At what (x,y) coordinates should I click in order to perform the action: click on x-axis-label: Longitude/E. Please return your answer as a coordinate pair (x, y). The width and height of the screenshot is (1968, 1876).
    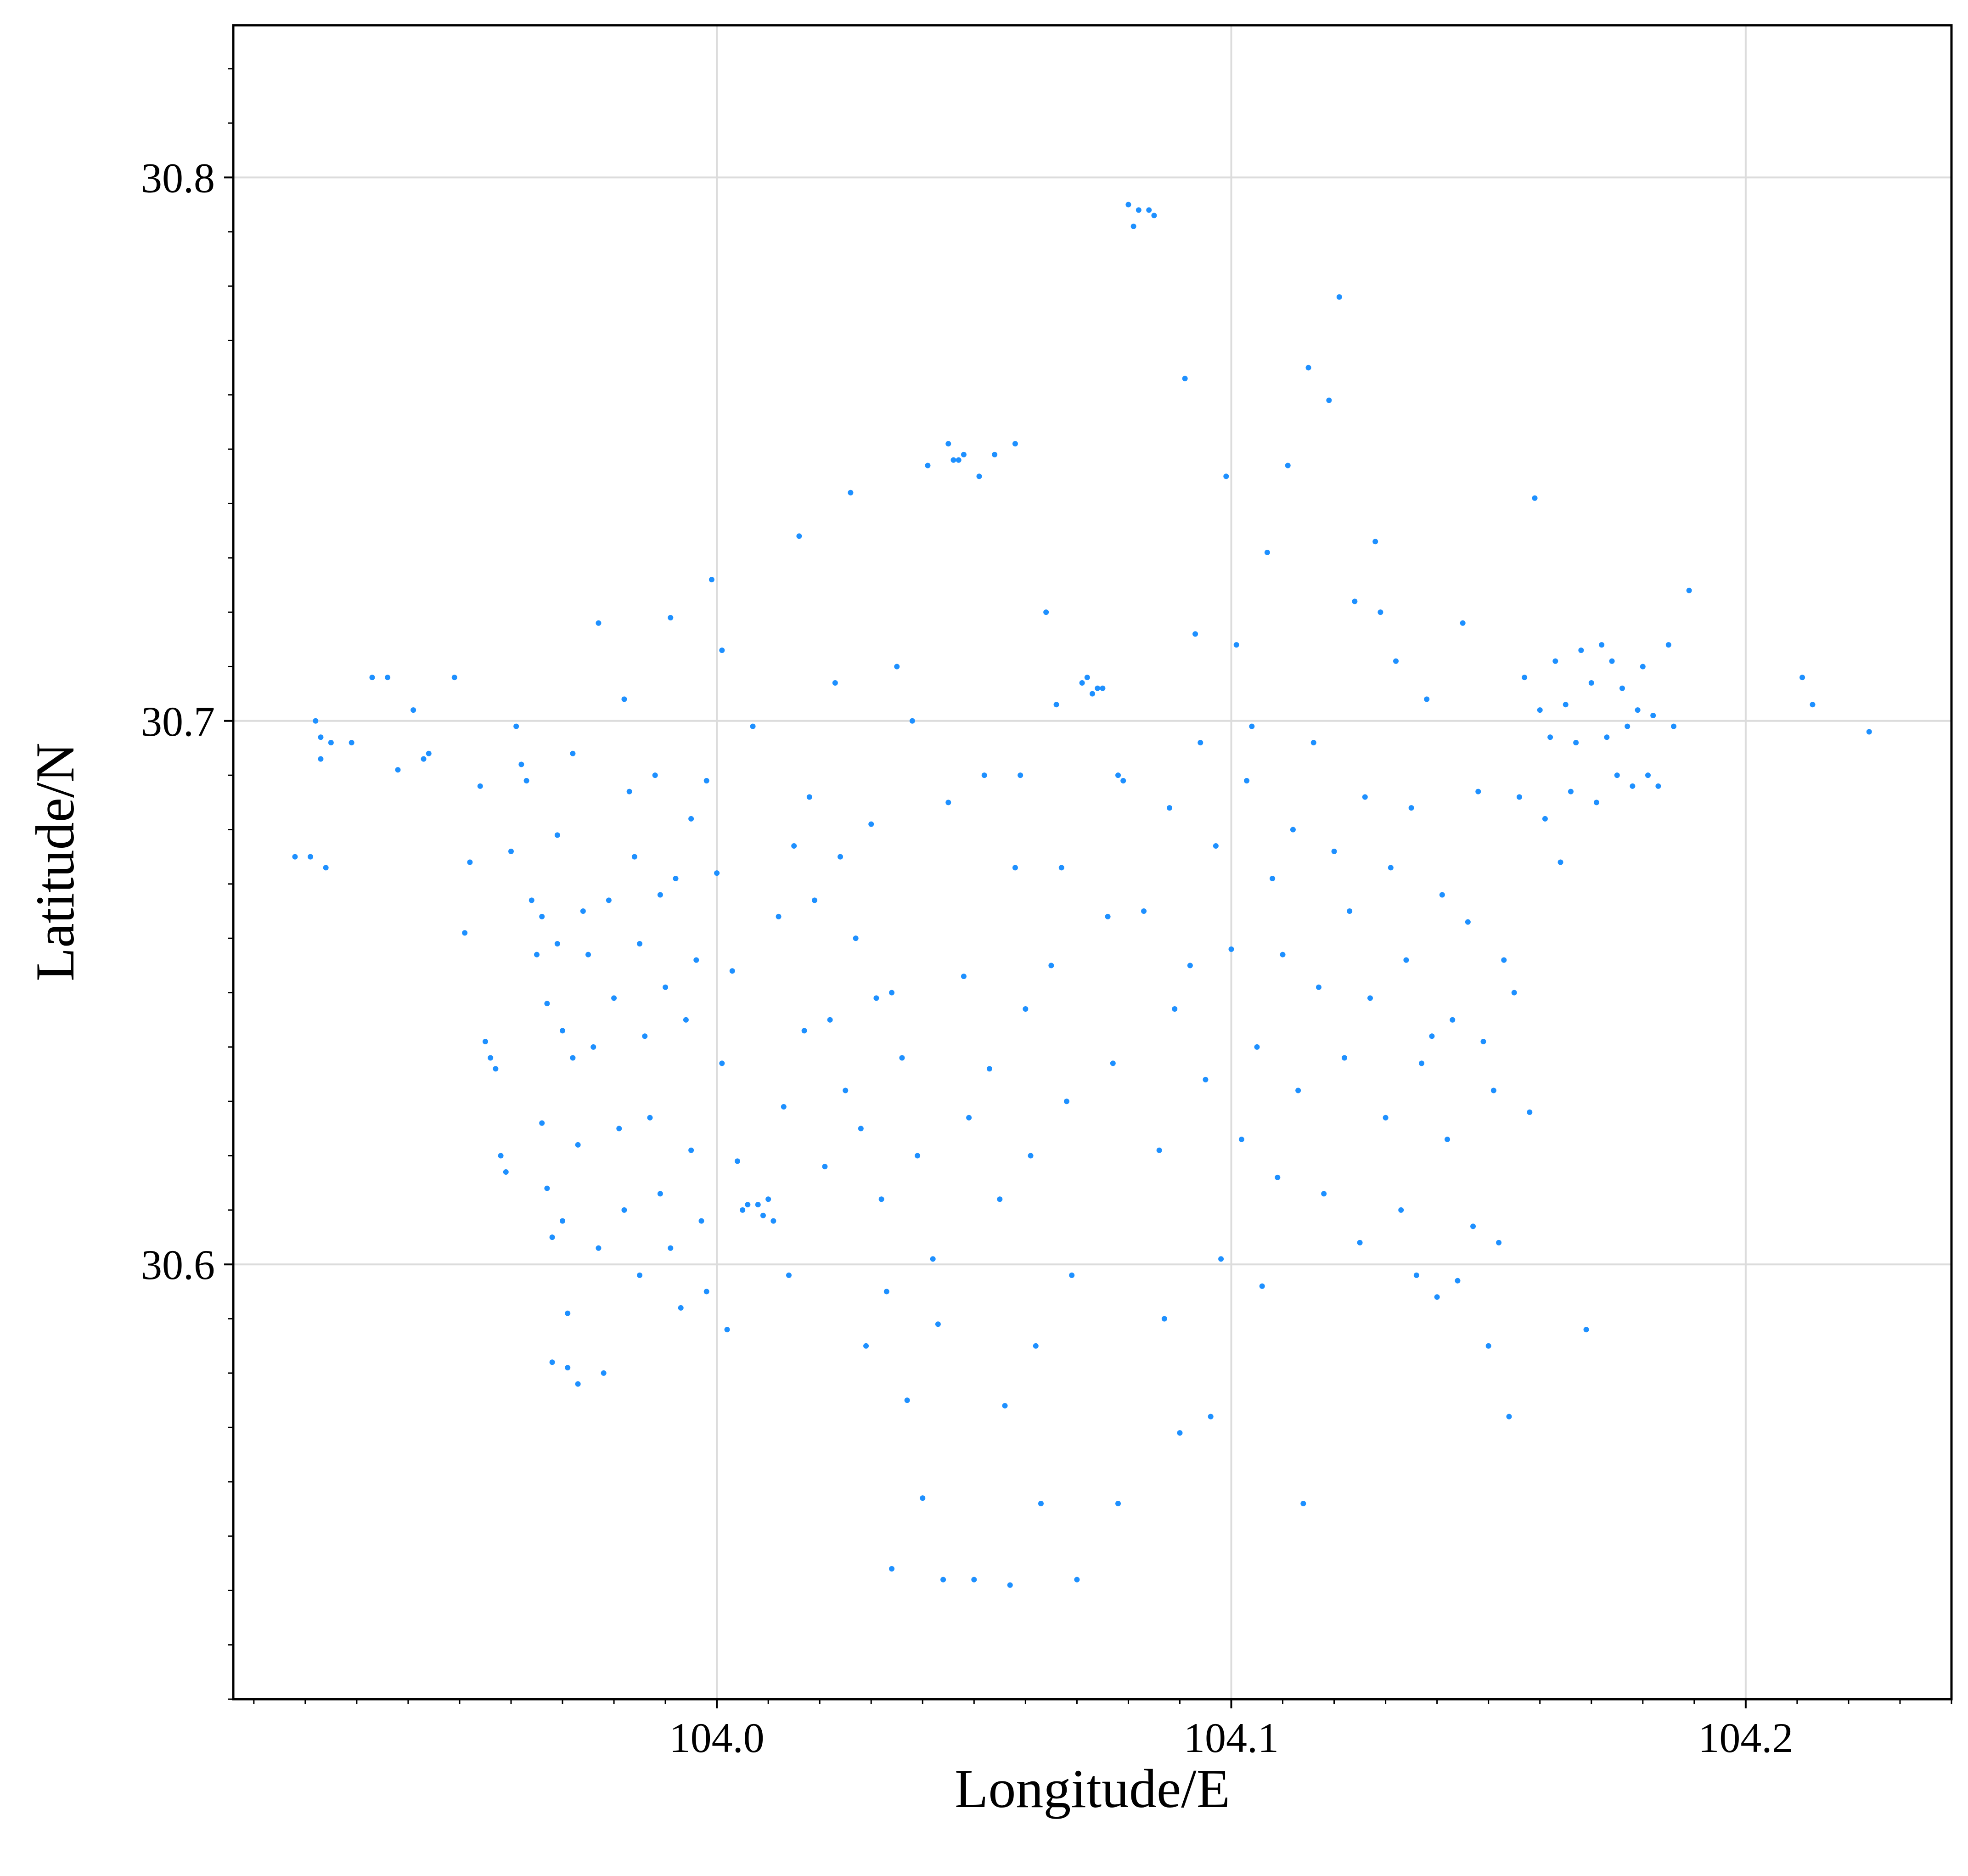
    Looking at the image, I should click on (1092, 1789).